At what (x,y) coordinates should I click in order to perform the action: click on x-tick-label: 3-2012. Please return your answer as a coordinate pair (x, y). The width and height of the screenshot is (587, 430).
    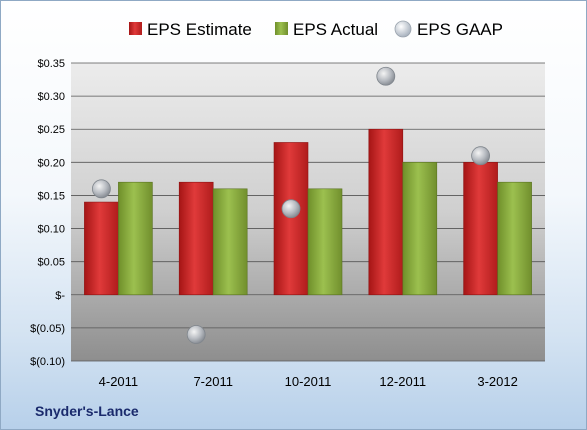
    Looking at the image, I should click on (497, 381).